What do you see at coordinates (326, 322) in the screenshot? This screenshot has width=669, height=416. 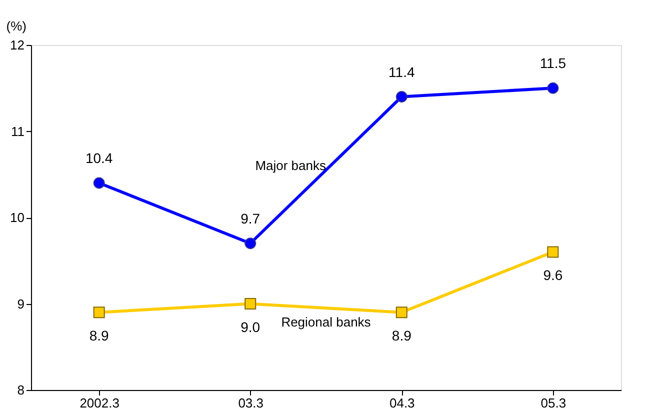 I see `series-label: Regional banks` at bounding box center [326, 322].